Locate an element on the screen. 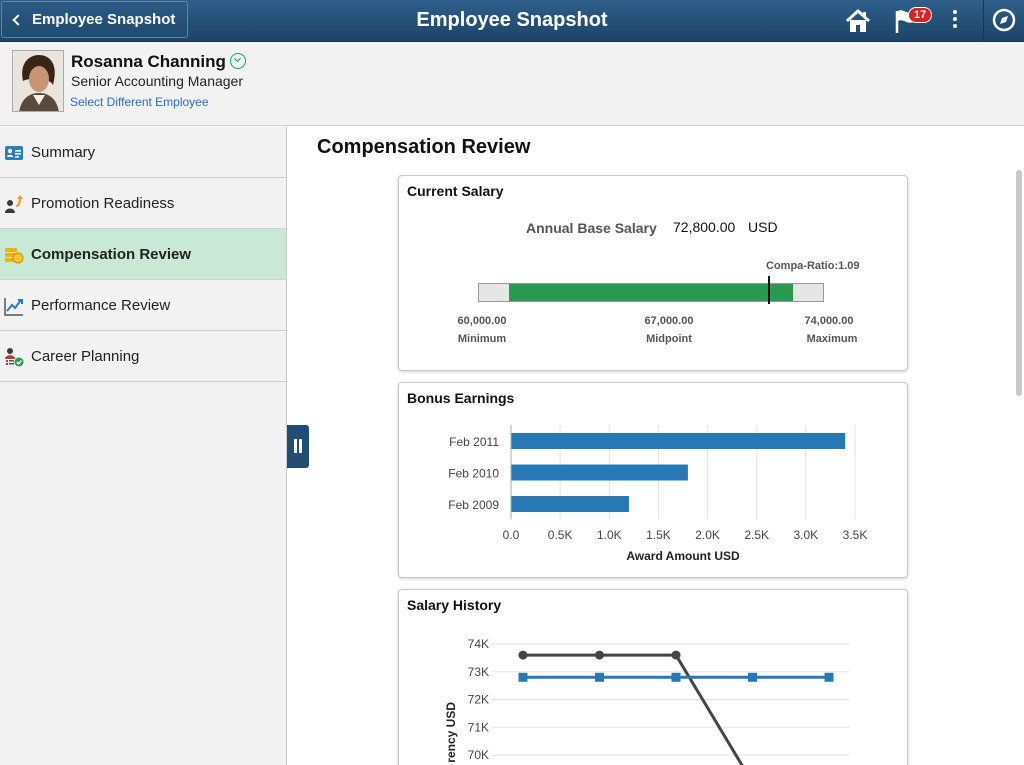 This screenshot has width=1024, height=765. card-title: Salary History is located at coordinates (454, 605).